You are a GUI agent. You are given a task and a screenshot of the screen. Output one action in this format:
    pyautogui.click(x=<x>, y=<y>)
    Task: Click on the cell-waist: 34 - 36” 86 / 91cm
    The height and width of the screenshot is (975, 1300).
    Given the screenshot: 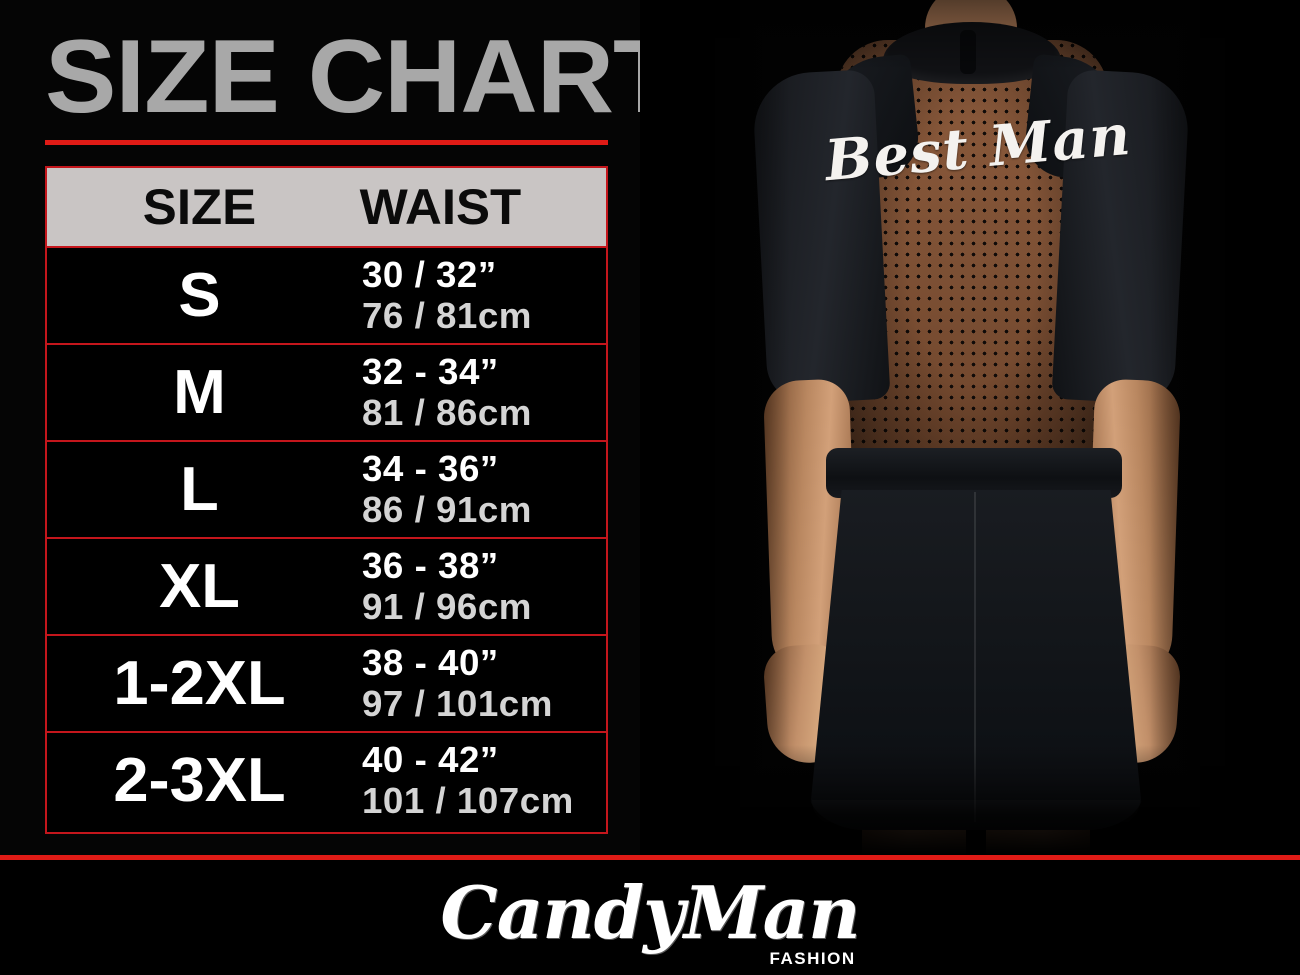 What is the action you would take?
    pyautogui.click(x=479, y=489)
    